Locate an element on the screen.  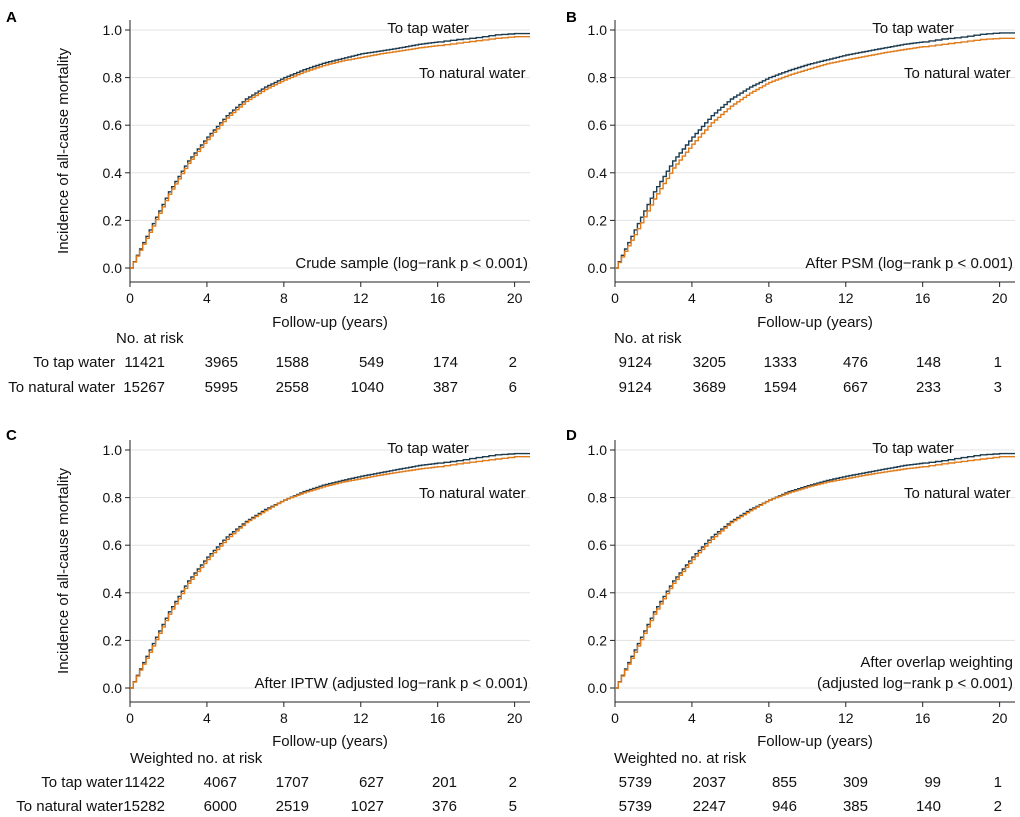
risk-count: 2037 is located at coordinates (709, 782).